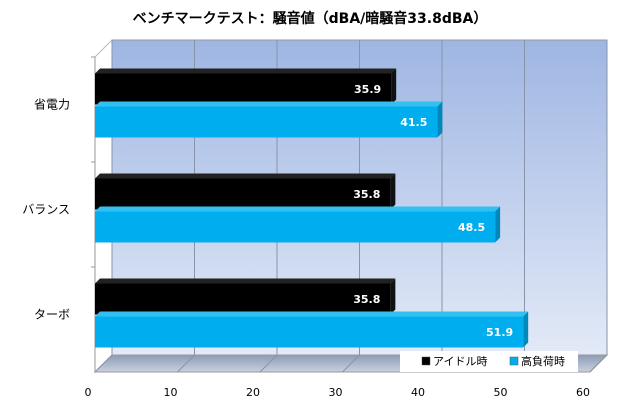  Describe the element at coordinates (499, 332) in the screenshot. I see `data-label: 51.9` at that location.